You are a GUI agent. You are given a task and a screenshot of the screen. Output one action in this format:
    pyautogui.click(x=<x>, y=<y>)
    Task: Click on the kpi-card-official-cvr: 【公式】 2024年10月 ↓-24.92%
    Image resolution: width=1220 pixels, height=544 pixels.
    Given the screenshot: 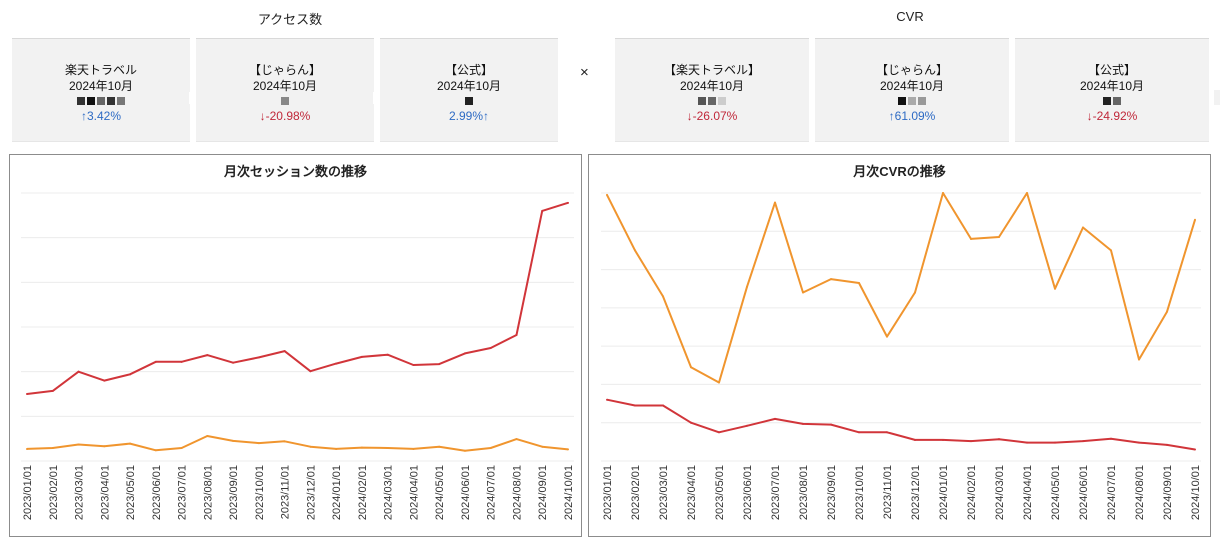 What is the action you would take?
    pyautogui.click(x=1112, y=90)
    